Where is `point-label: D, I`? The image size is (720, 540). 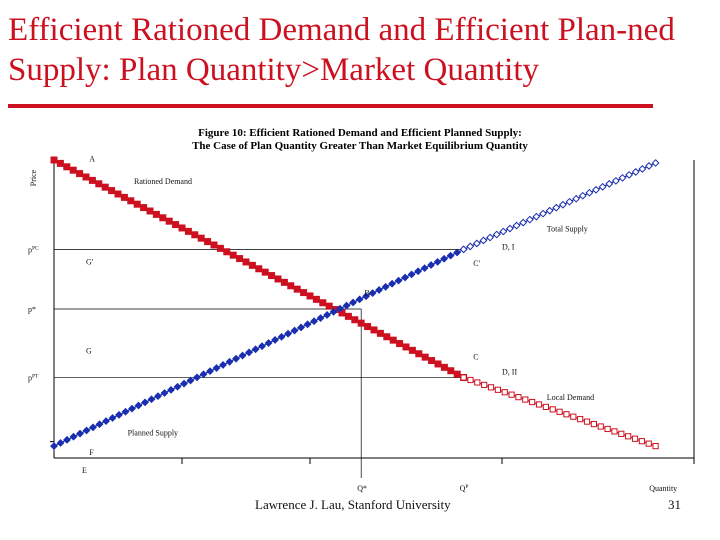 point-label: D, I is located at coordinates (508, 246).